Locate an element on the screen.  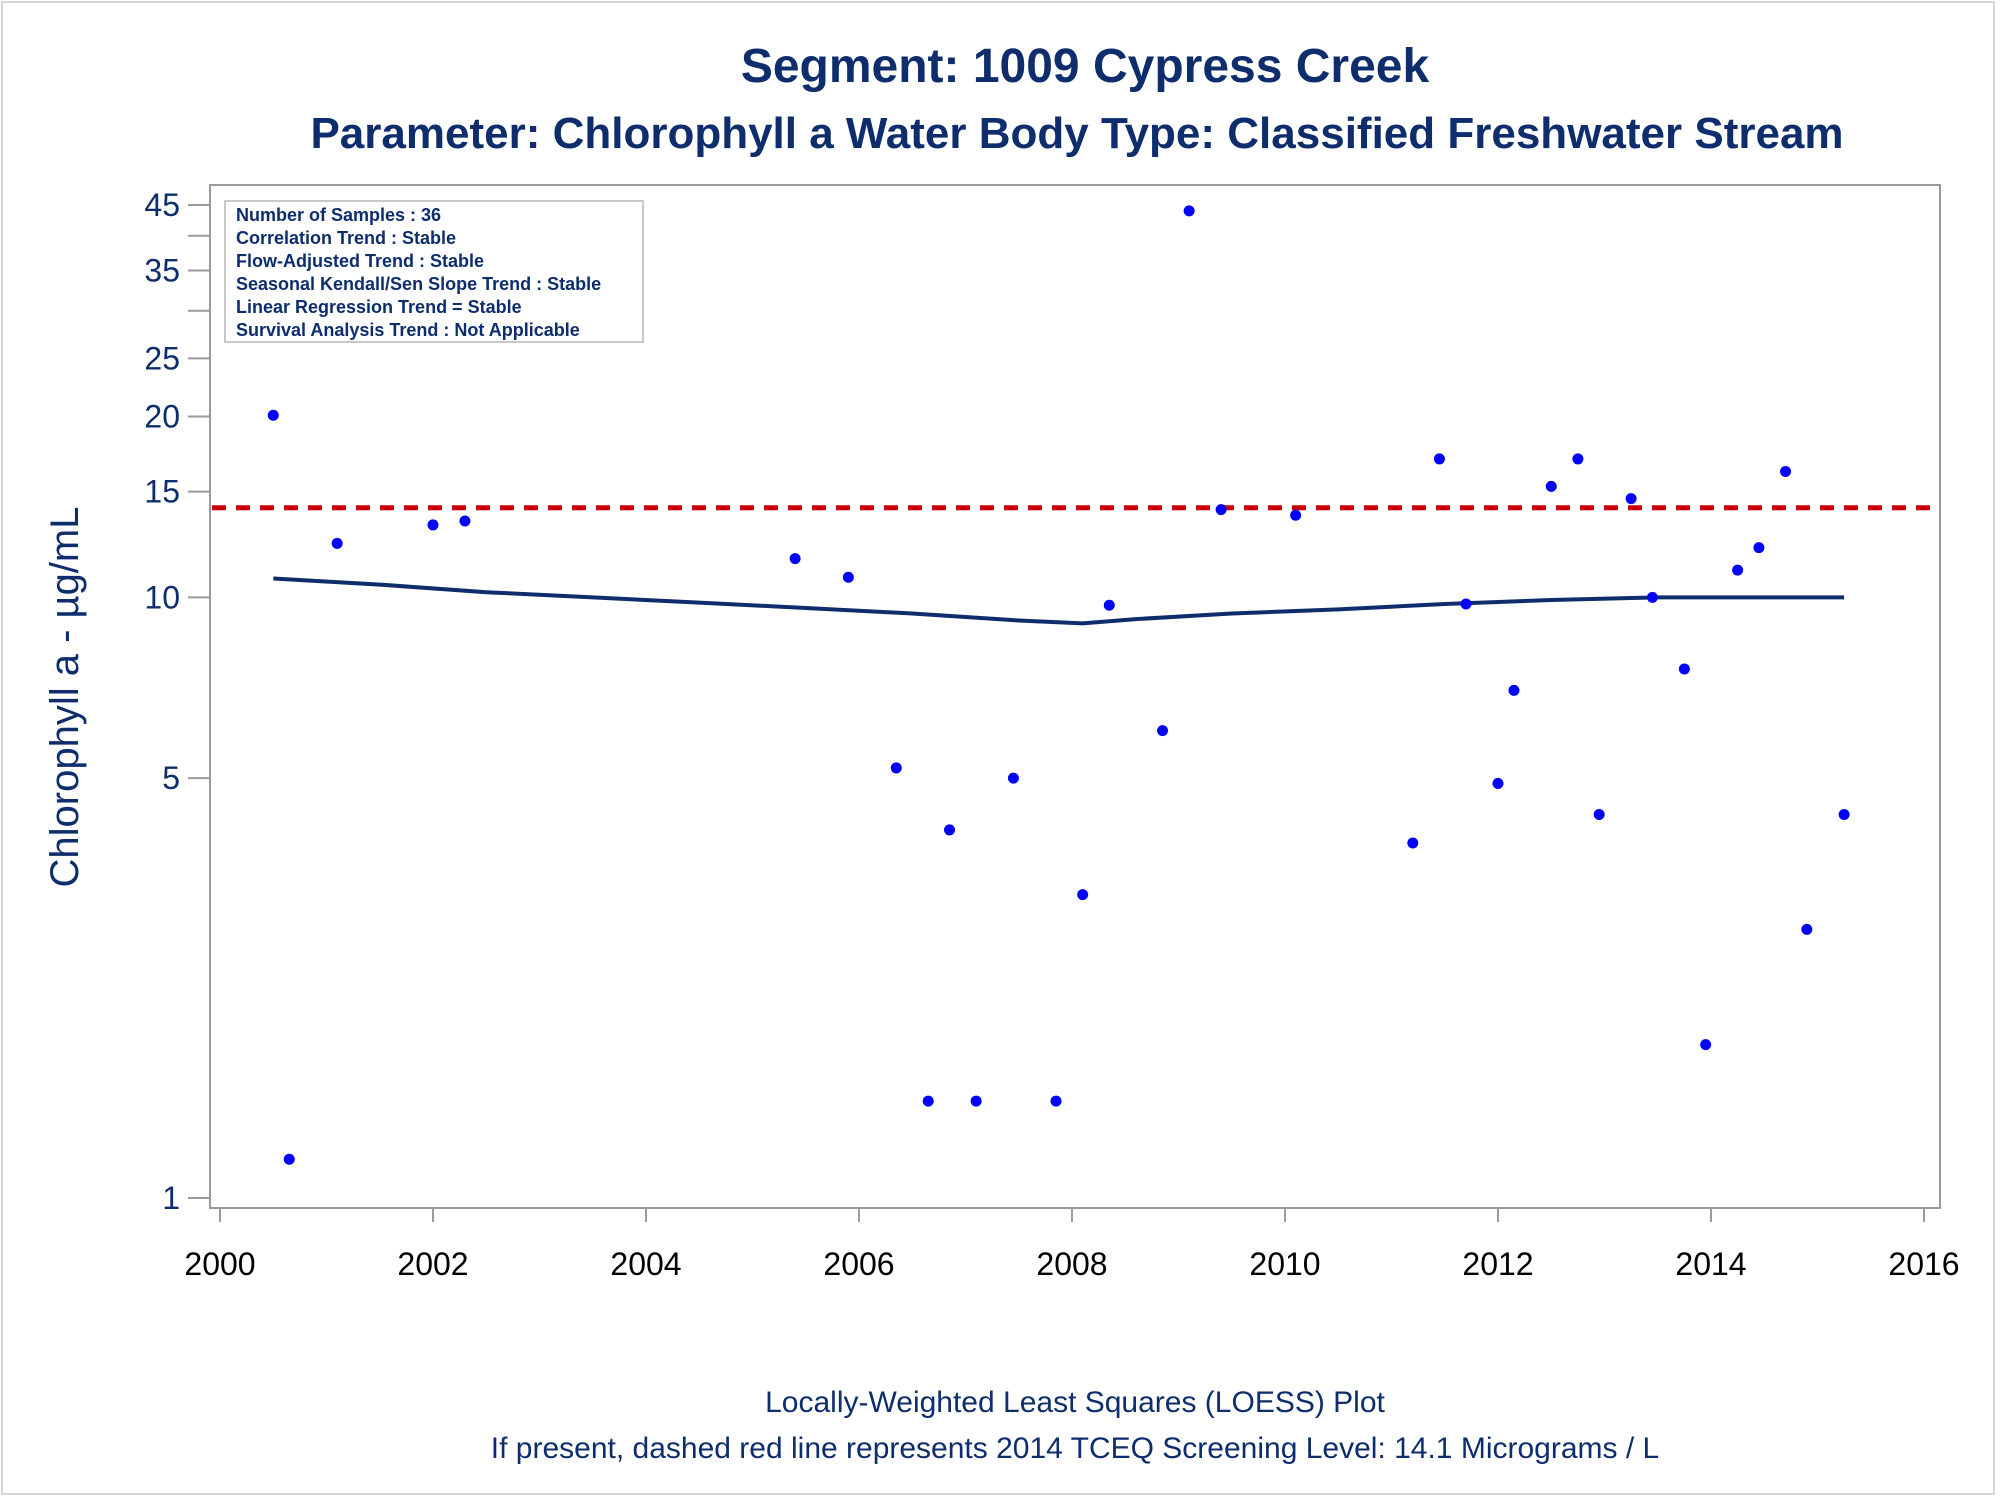
x-tick-label: 2010 is located at coordinates (1284, 1264).